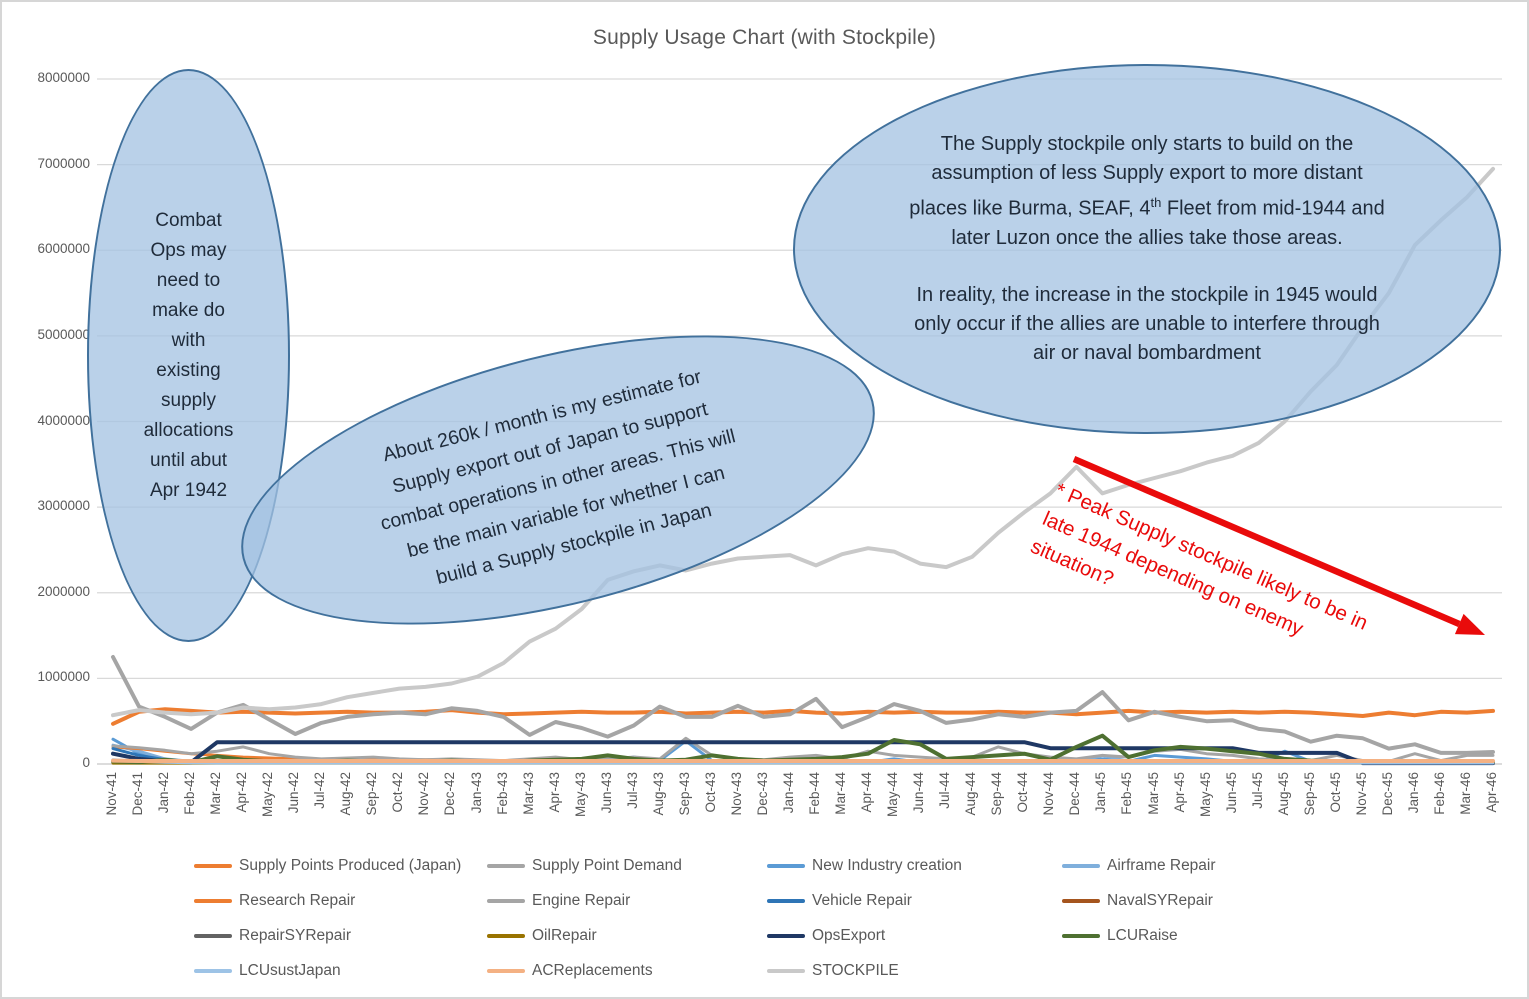 This screenshot has width=1529, height=999. I want to click on x-tick-label: Nov-42, so click(424, 794).